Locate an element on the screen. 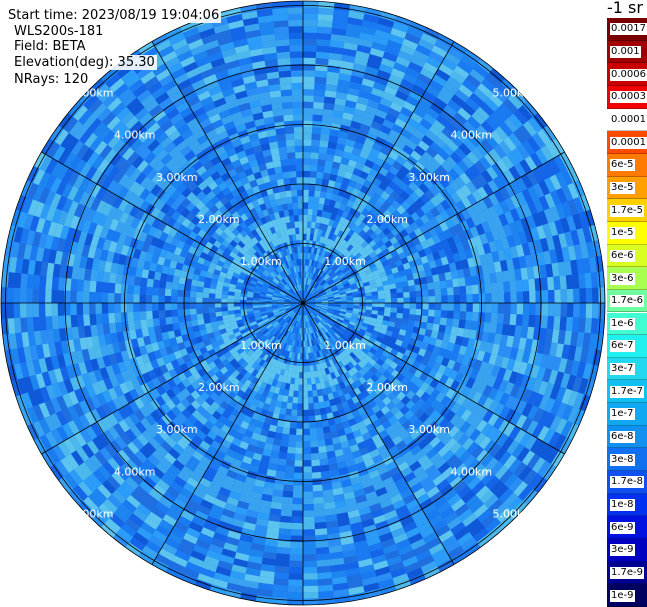 This screenshot has width=647, height=607. colorbar-label: 1.7e-8 is located at coordinates (627, 482).